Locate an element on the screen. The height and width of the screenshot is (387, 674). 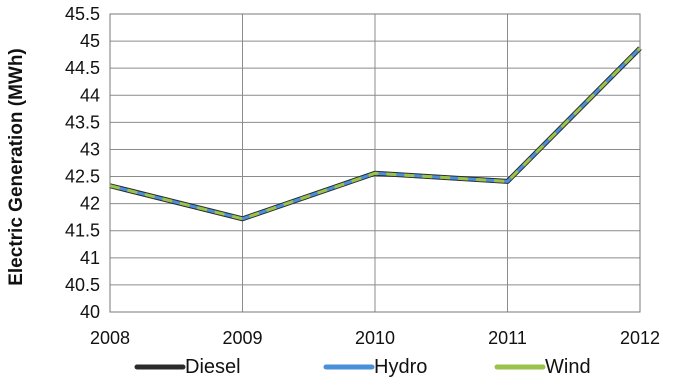
legend-label: Diesel is located at coordinates (213, 367).